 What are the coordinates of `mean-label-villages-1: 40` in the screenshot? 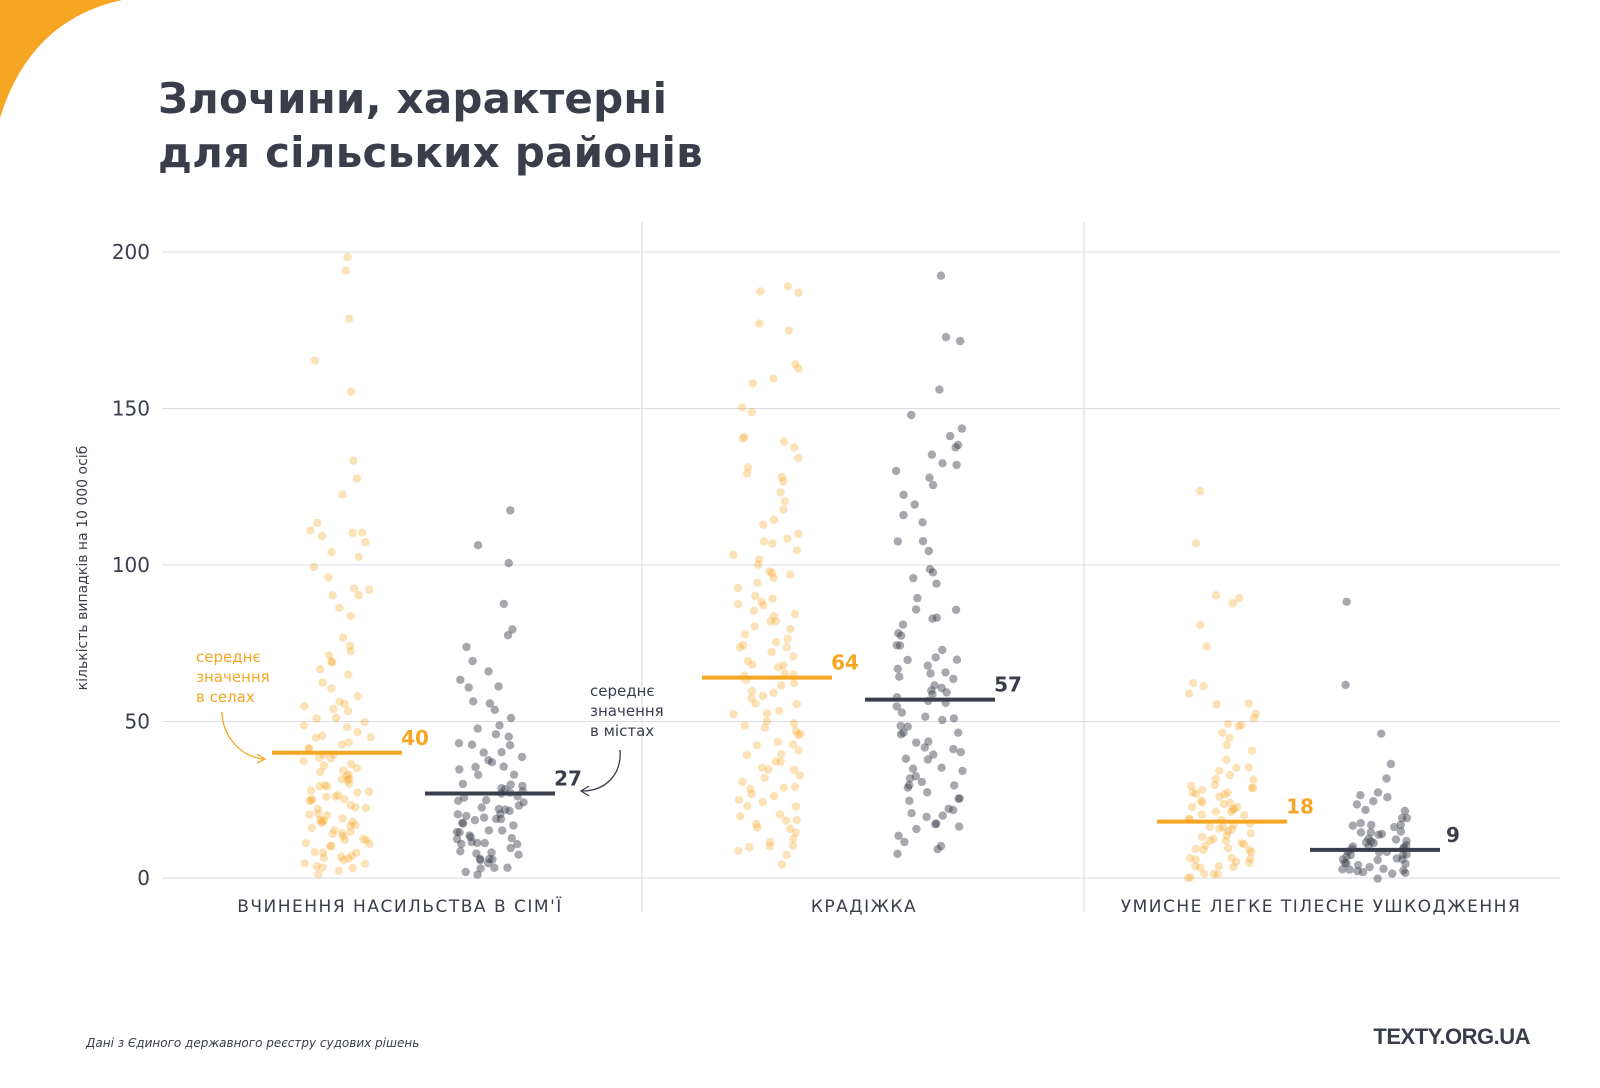 It's located at (415, 738).